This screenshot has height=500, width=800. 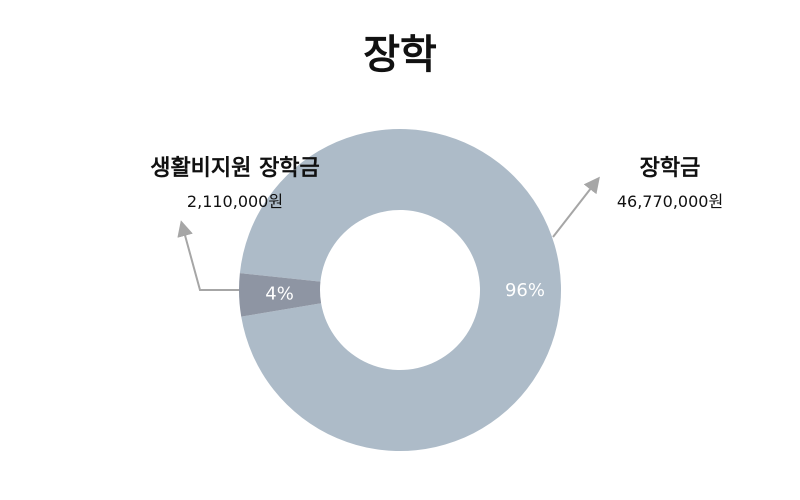 I want to click on percent-label-1: 96%, so click(x=525, y=290).